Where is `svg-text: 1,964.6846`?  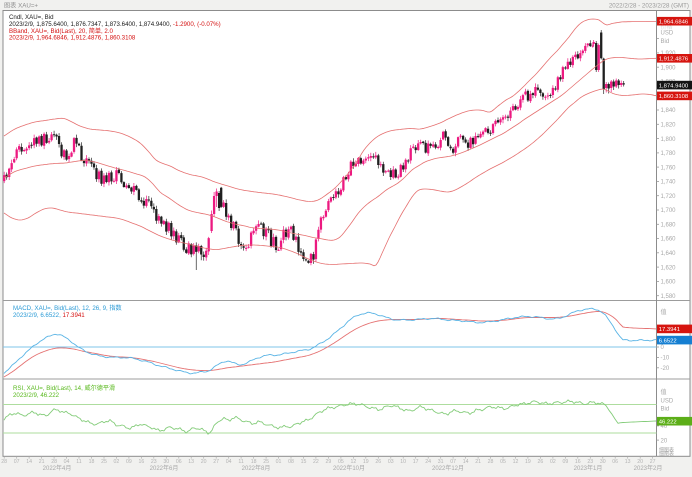 svg-text: 1,964.6846 is located at coordinates (674, 23).